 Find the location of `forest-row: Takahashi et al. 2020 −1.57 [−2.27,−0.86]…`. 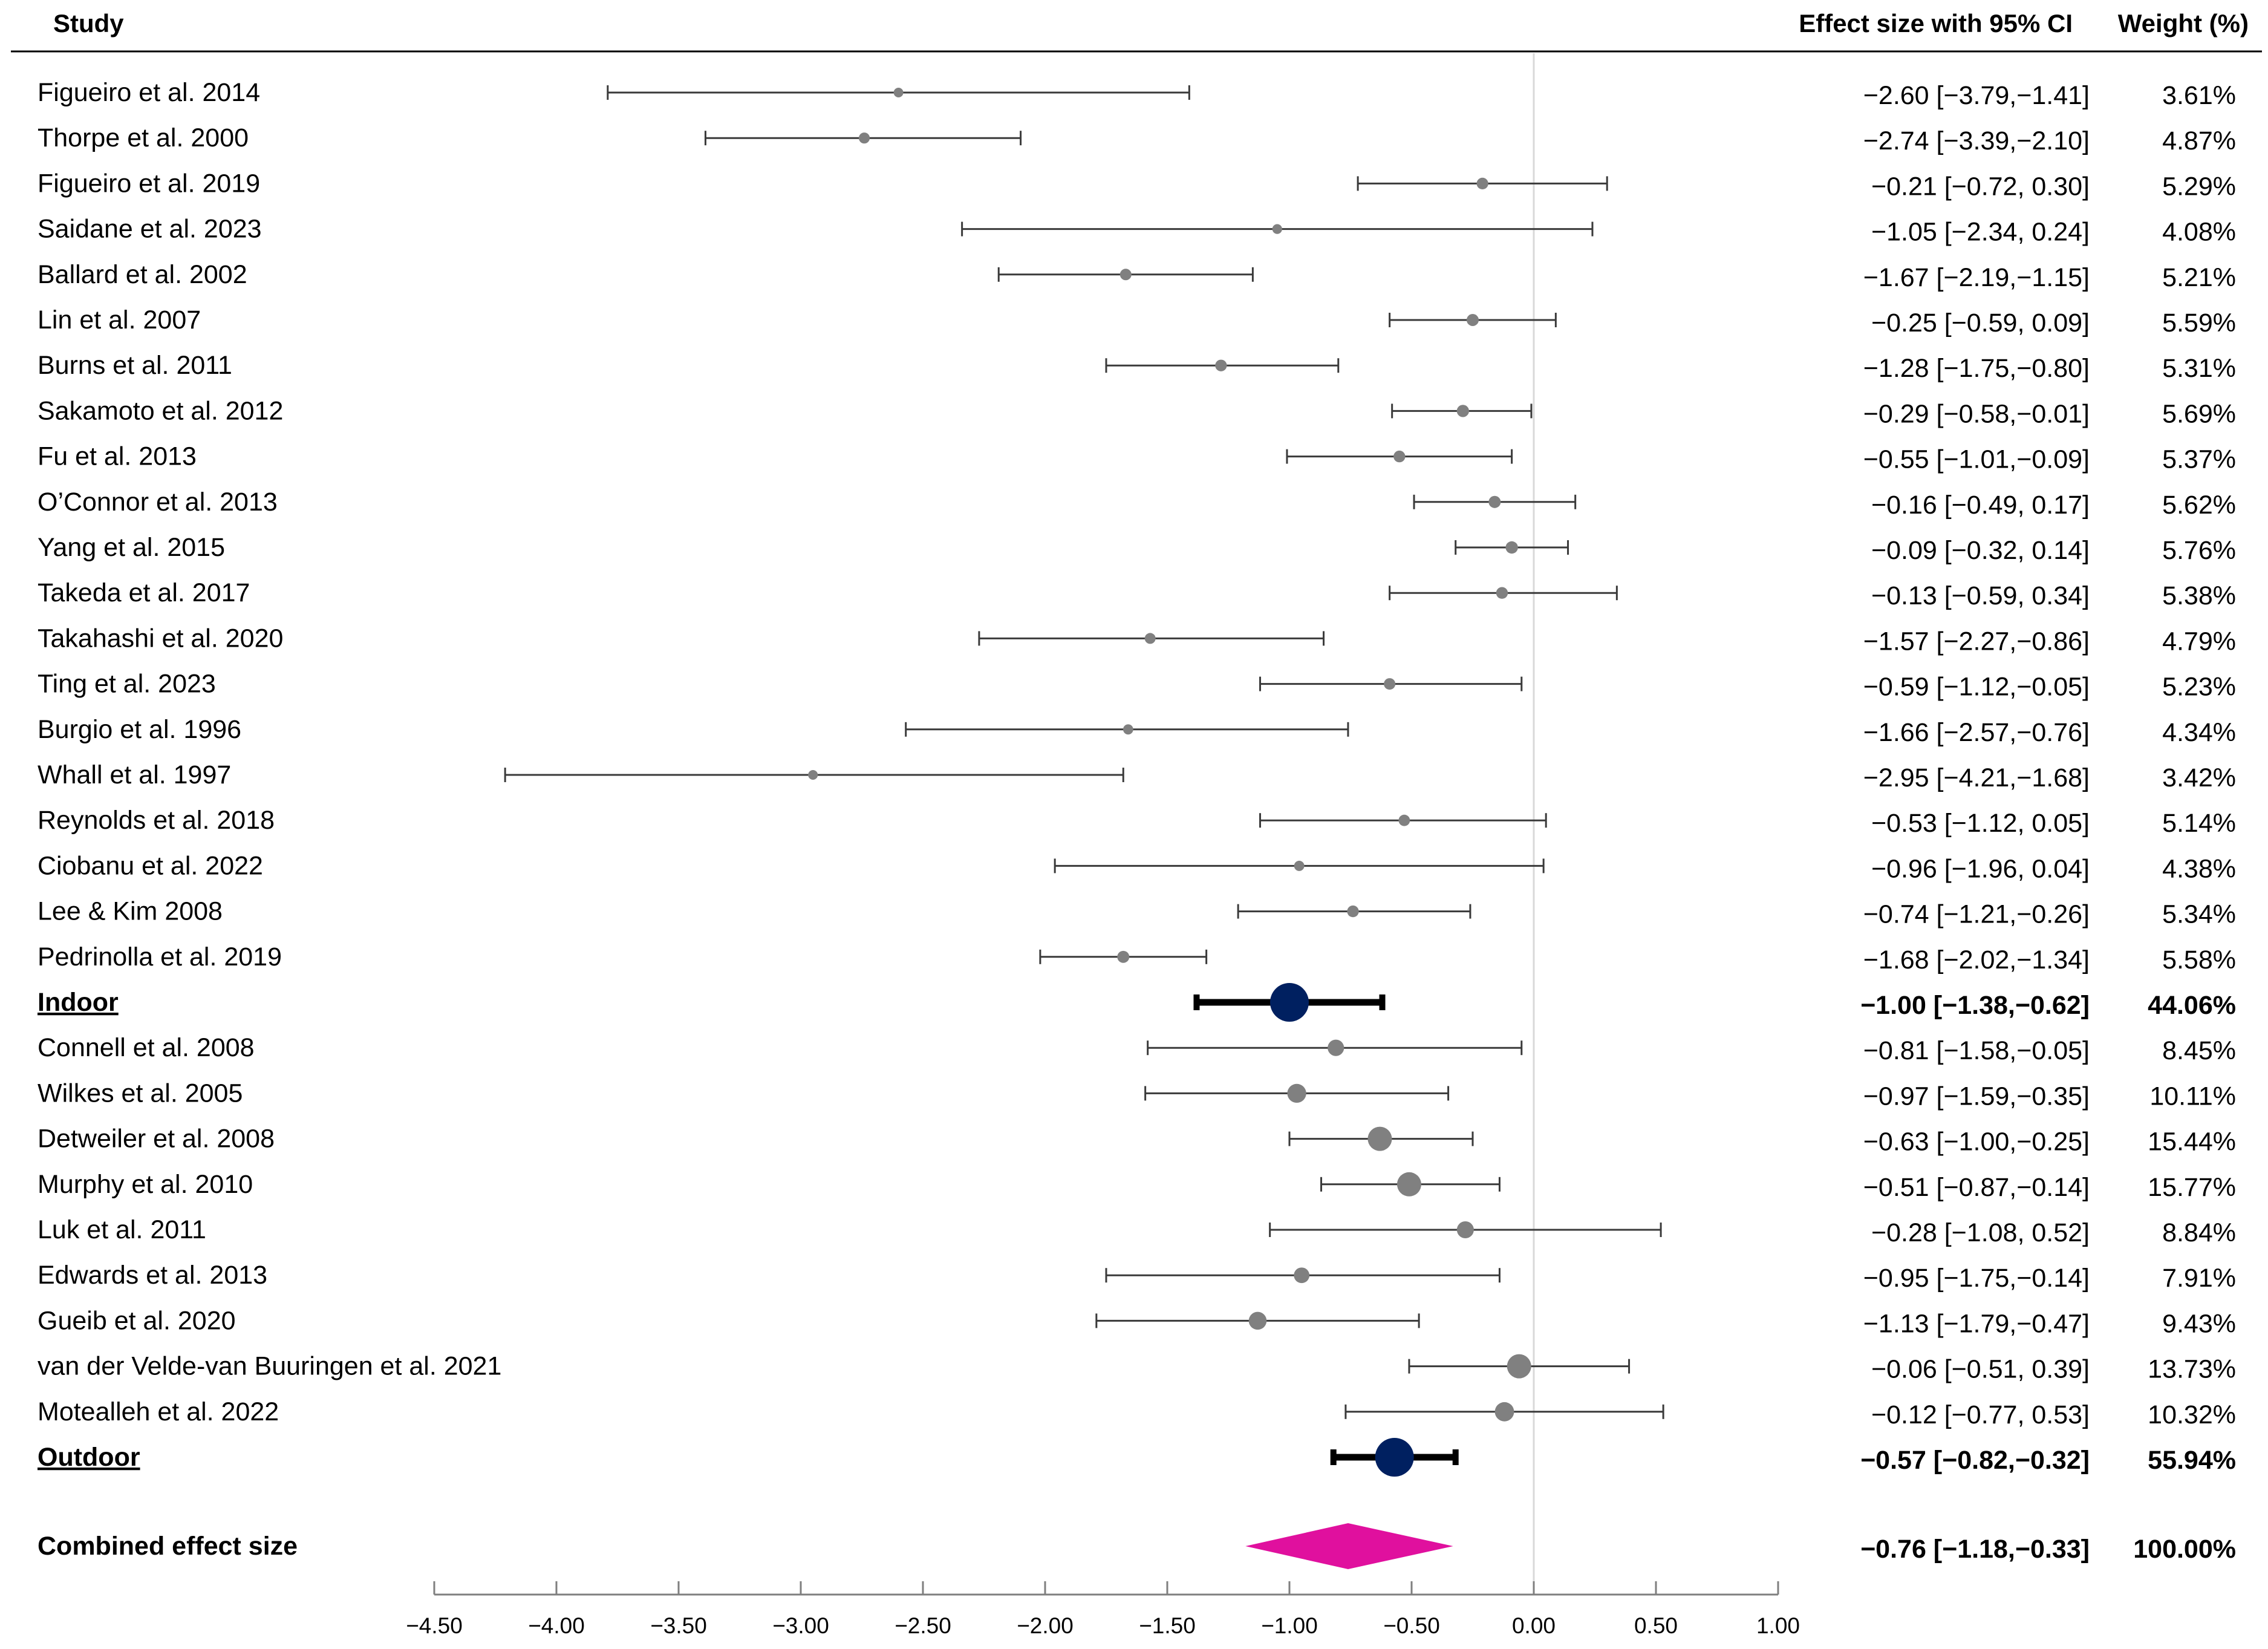

forest-row: Takahashi et al. 2020 −1.57 [−2.27,−0.86]… is located at coordinates (1136, 640).